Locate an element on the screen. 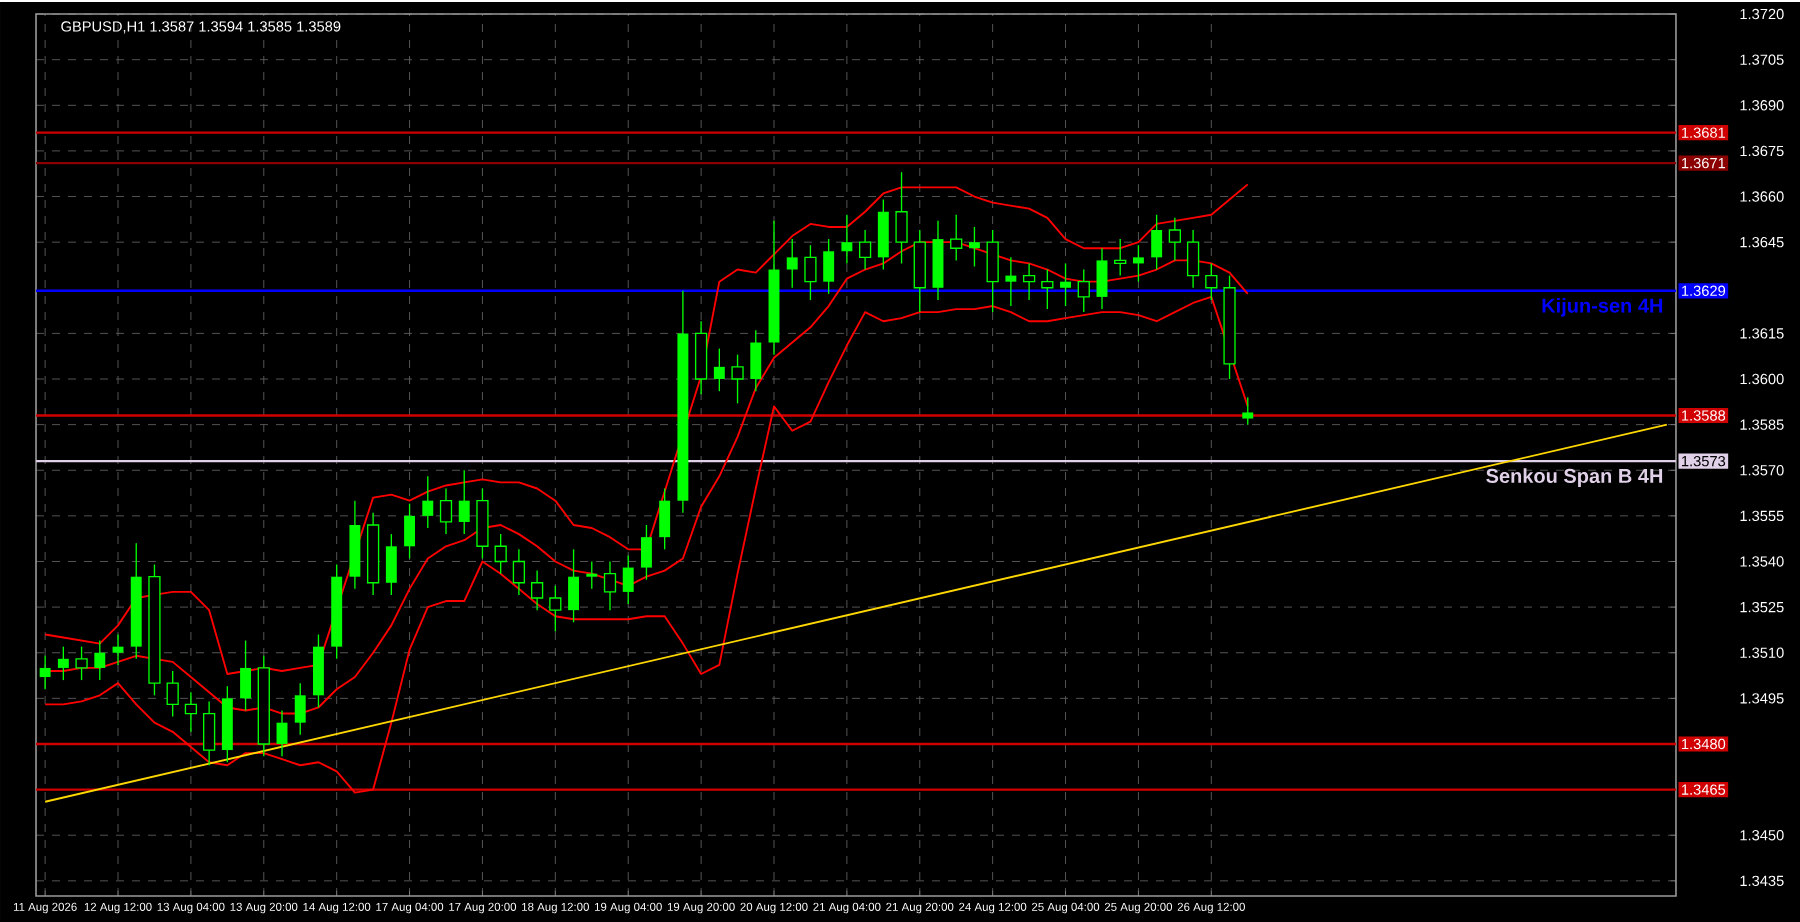  annotation: Kijun-sen 4H is located at coordinates (1602, 307).